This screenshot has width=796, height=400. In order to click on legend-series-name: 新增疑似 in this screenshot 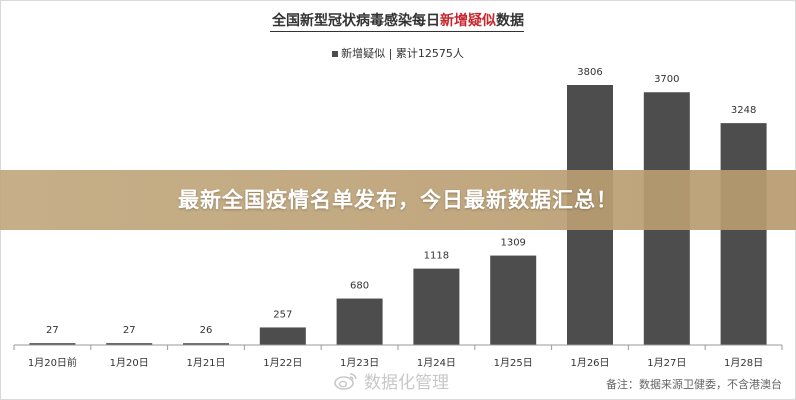, I will do `click(363, 53)`.